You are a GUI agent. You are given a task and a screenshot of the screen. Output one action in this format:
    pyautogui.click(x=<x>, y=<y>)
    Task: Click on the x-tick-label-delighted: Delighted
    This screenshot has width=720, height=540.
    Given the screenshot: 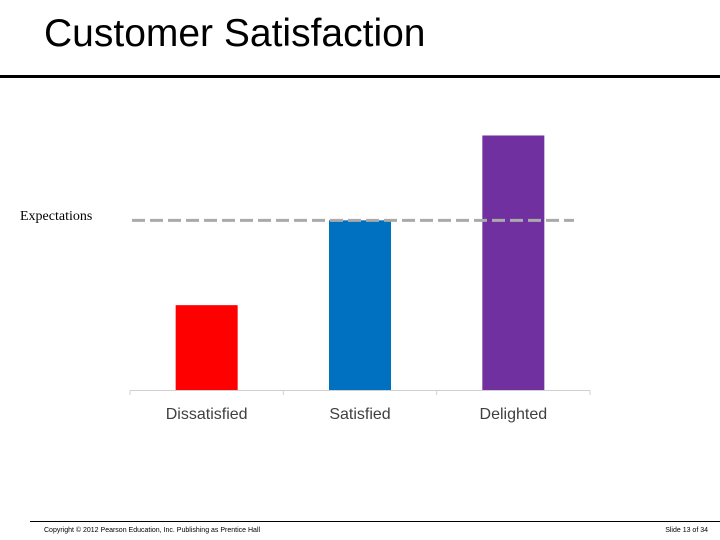 What is the action you would take?
    pyautogui.click(x=514, y=414)
    